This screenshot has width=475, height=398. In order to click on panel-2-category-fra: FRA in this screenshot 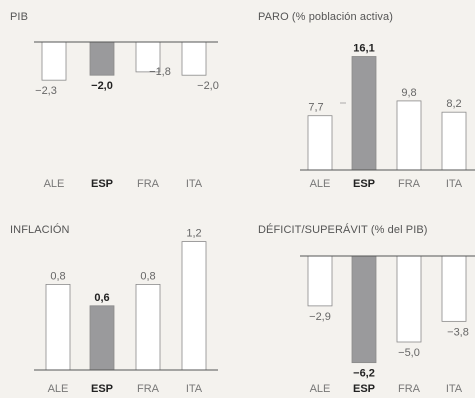, I will do `click(409, 184)`.